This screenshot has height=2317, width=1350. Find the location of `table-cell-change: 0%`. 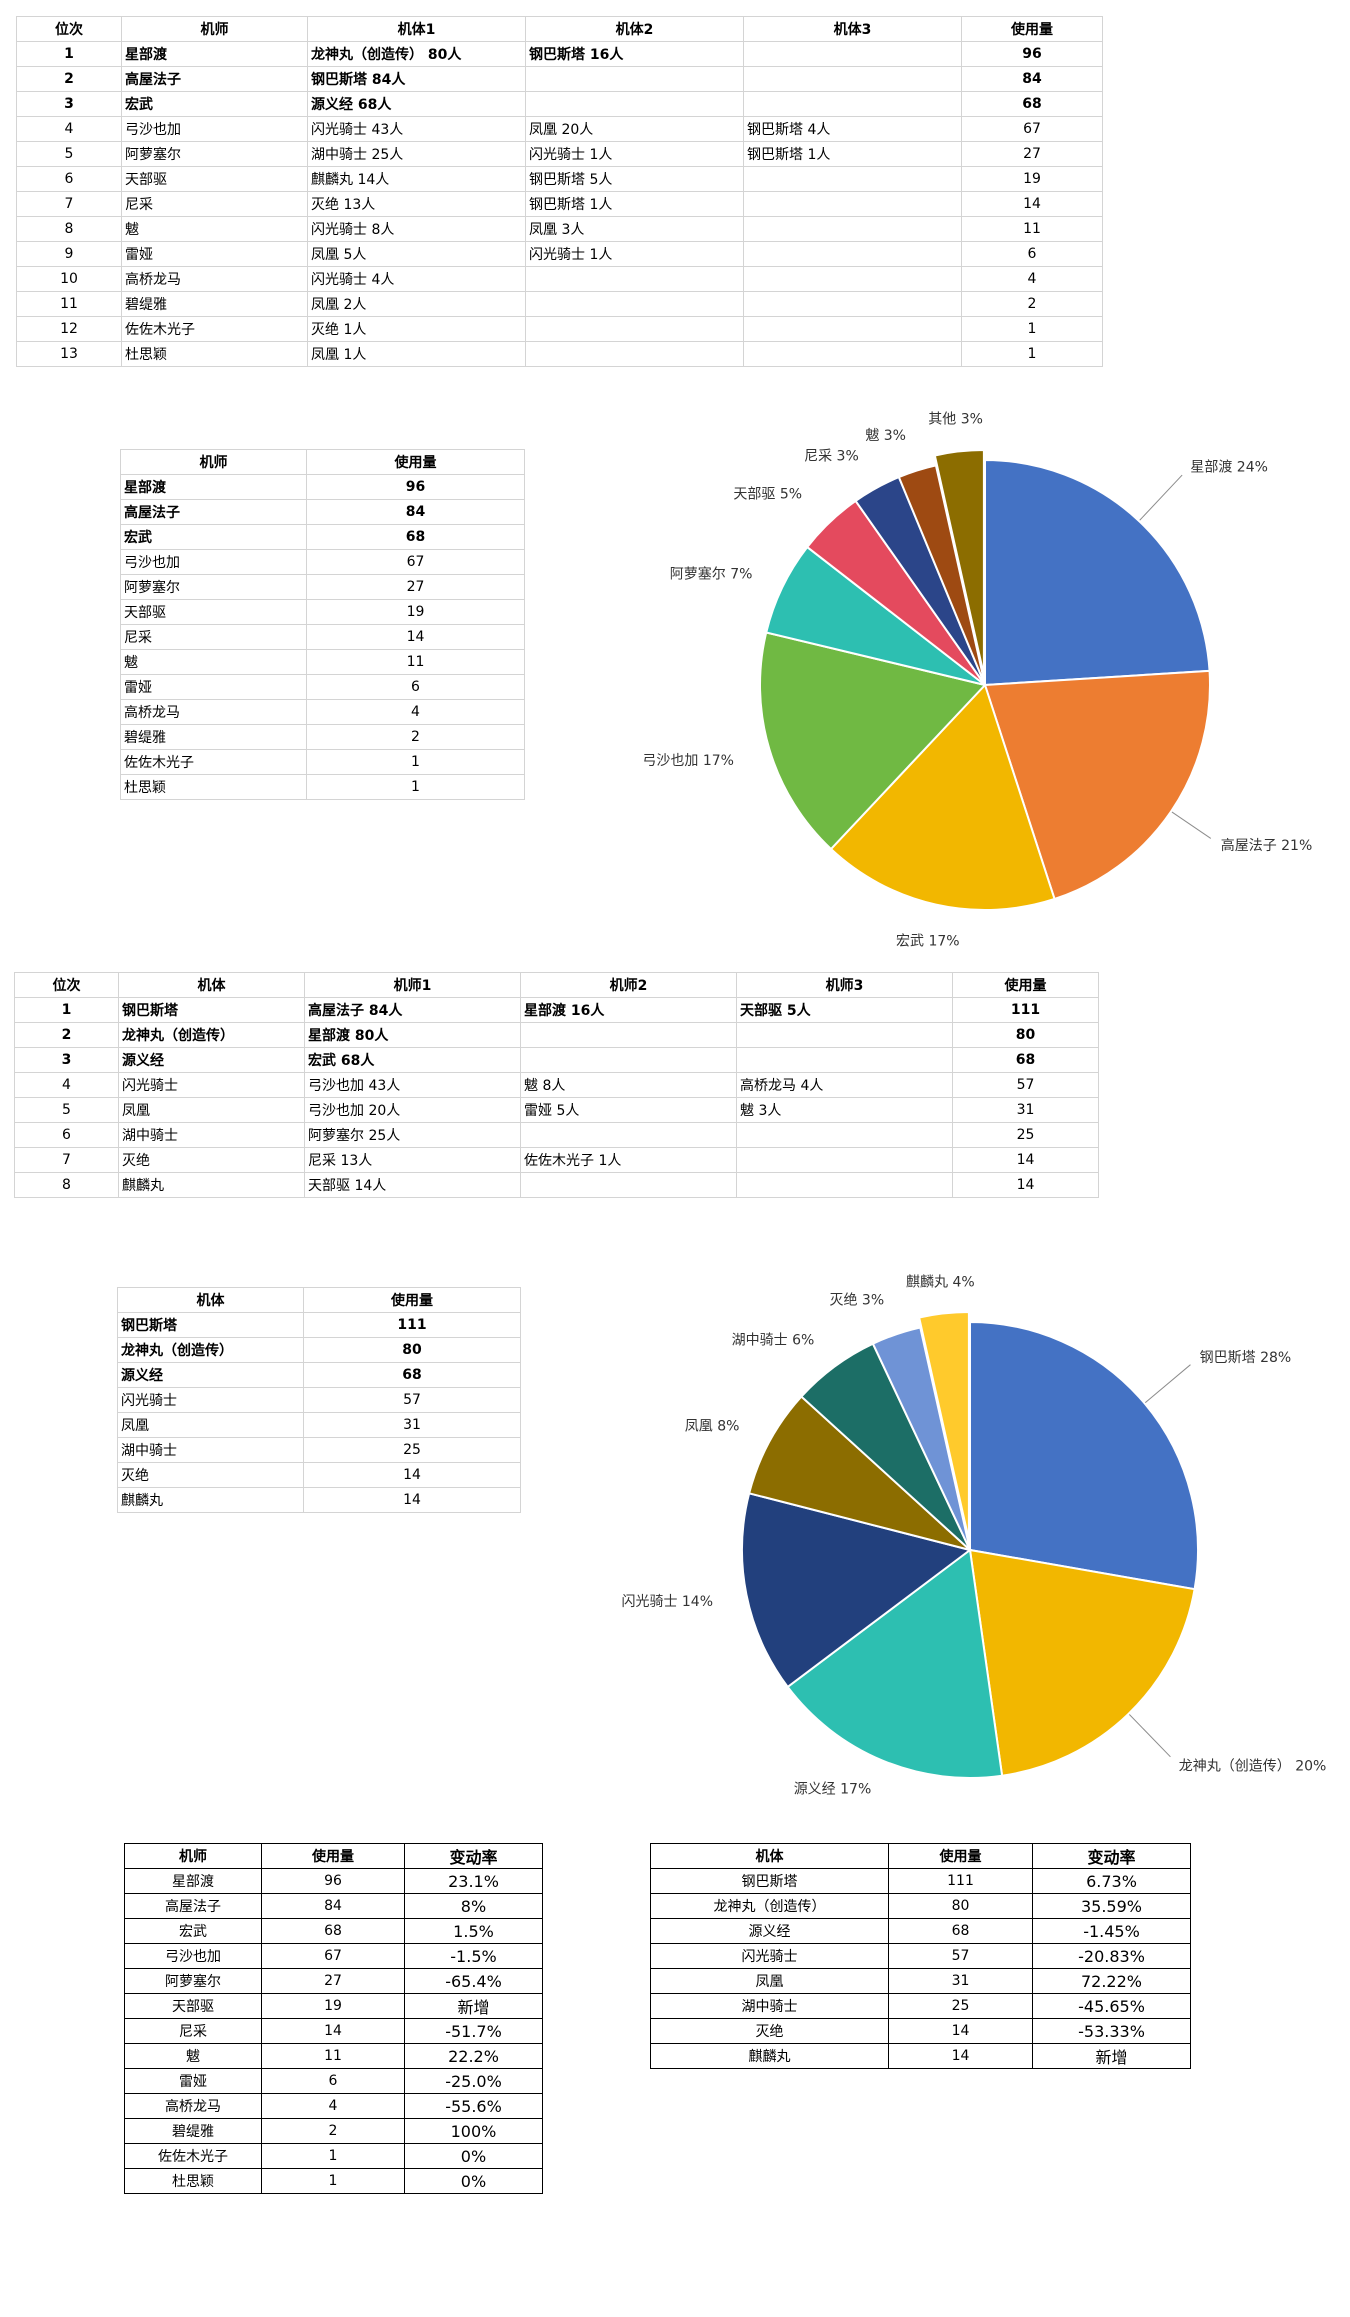

table-cell-change: 0% is located at coordinates (473, 2156).